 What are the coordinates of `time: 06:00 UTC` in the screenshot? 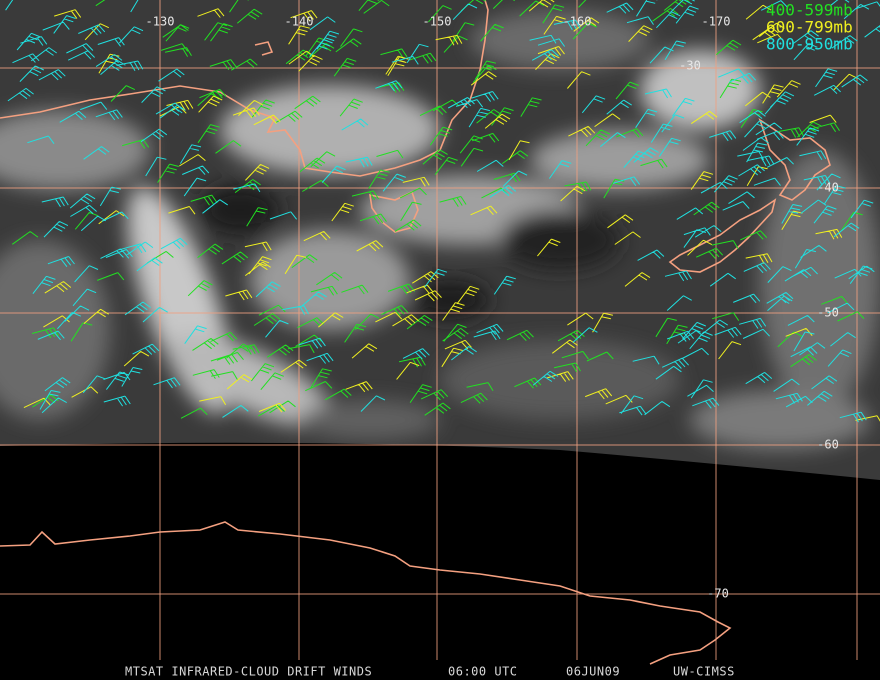 It's located at (483, 672).